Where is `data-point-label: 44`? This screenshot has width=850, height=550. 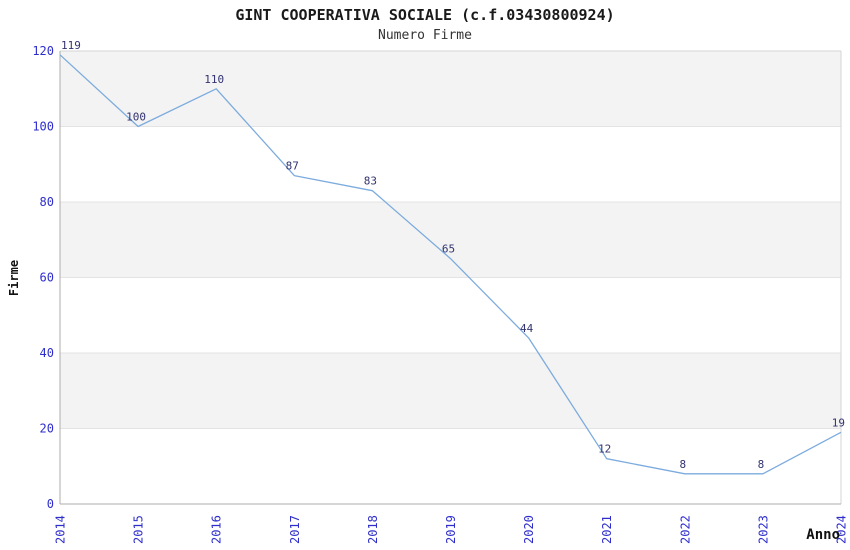 data-point-label: 44 is located at coordinates (527, 328).